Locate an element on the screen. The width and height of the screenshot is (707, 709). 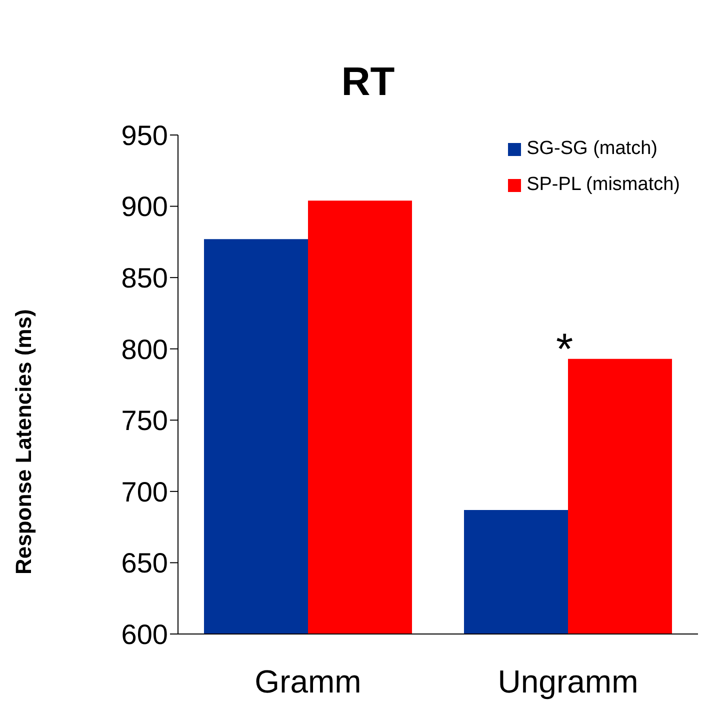
y-tick-label: 950 is located at coordinates (144, 135).